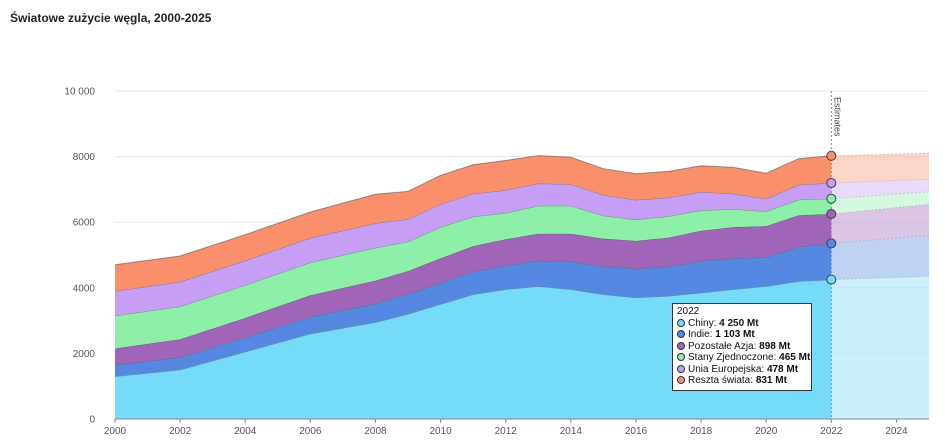 Image resolution: width=948 pixels, height=447 pixels. What do you see at coordinates (571, 431) in the screenshot?
I see `x-tick-label: 2014` at bounding box center [571, 431].